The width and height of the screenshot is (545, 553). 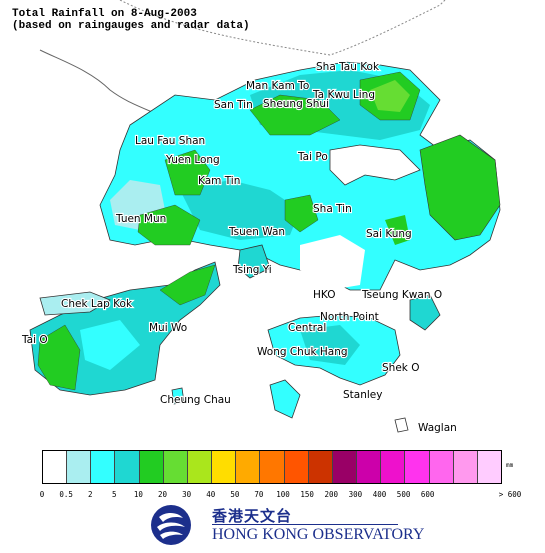 I want to click on legend-tick-label: 150, so click(x=307, y=494).